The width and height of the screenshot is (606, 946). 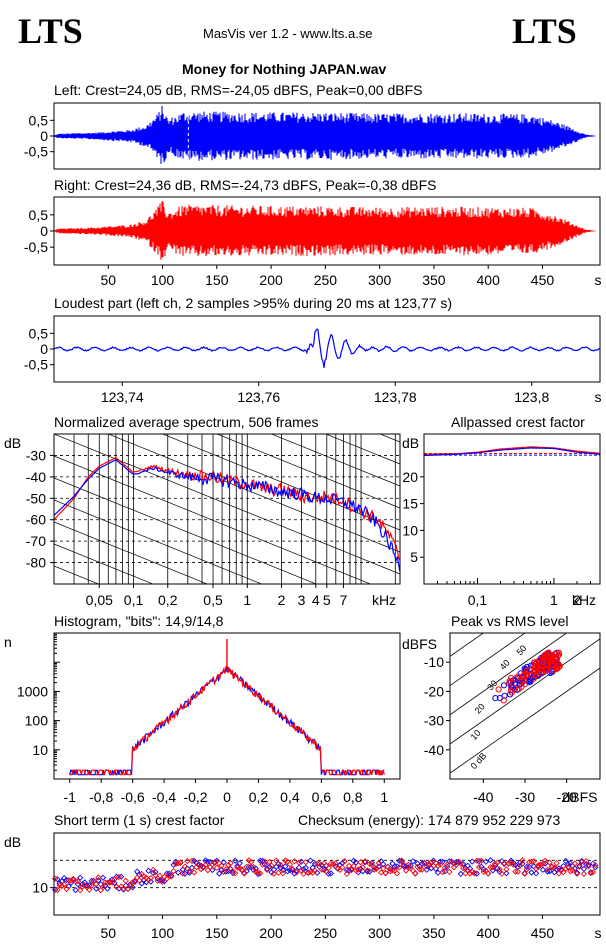 What do you see at coordinates (489, 933) in the screenshot?
I see `x-tick-label: 400` at bounding box center [489, 933].